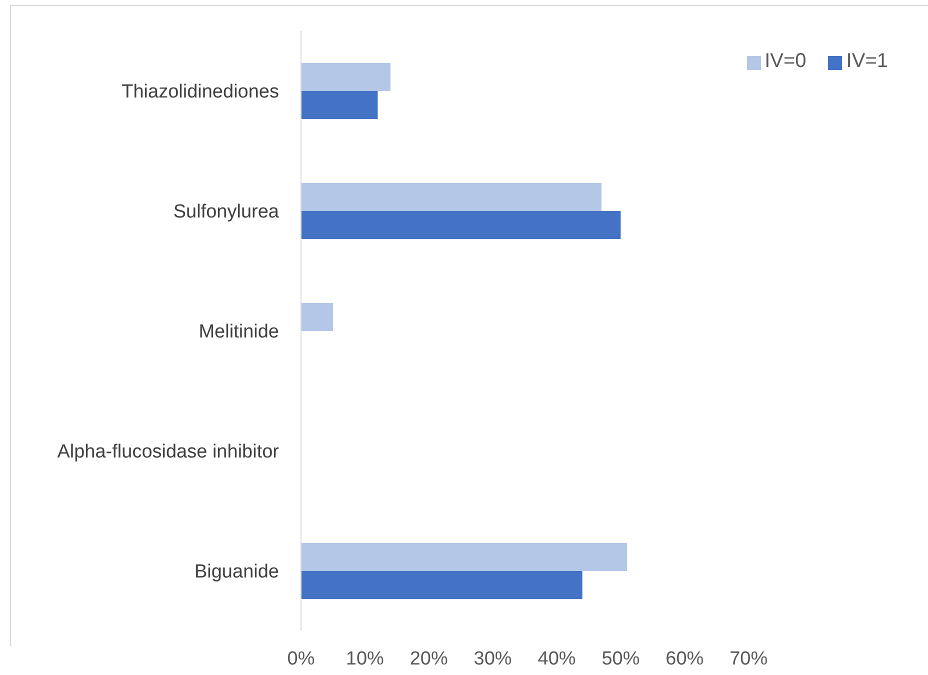 The height and width of the screenshot is (675, 928). I want to click on y-tick-label: Biguanide, so click(236, 572).